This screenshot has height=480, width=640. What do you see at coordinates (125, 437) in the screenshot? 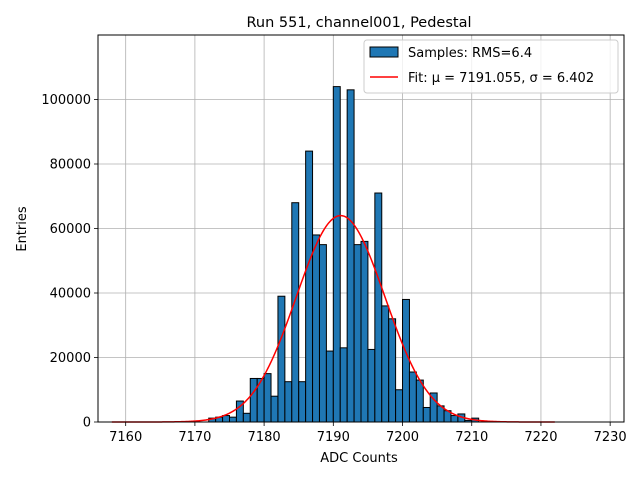
I see `x-tick-label: 7160` at bounding box center [125, 437].